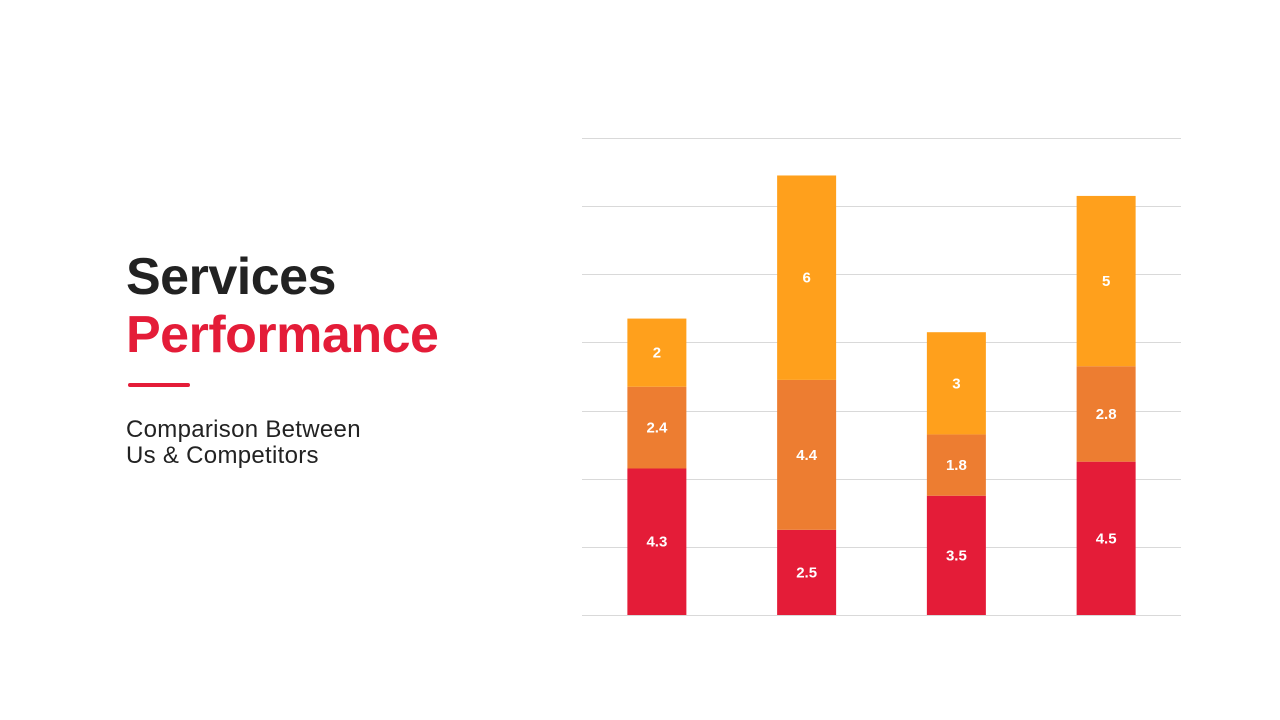  What do you see at coordinates (222, 455) in the screenshot?
I see `subtitle-line2: Us & Competitors` at bounding box center [222, 455].